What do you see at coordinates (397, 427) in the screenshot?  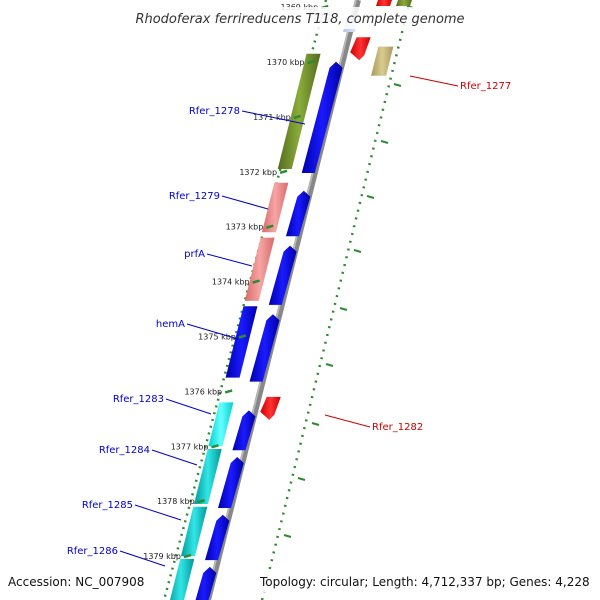 I see `gene-label: Rfer_1282` at bounding box center [397, 427].